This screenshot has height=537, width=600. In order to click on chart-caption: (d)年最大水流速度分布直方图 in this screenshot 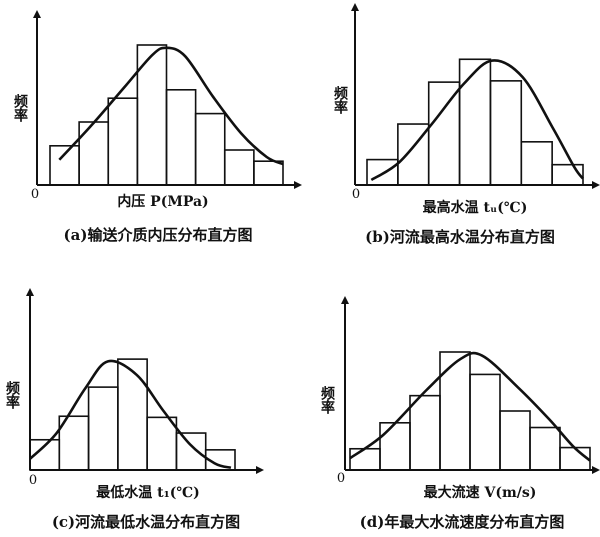, I will do `click(462, 522)`.